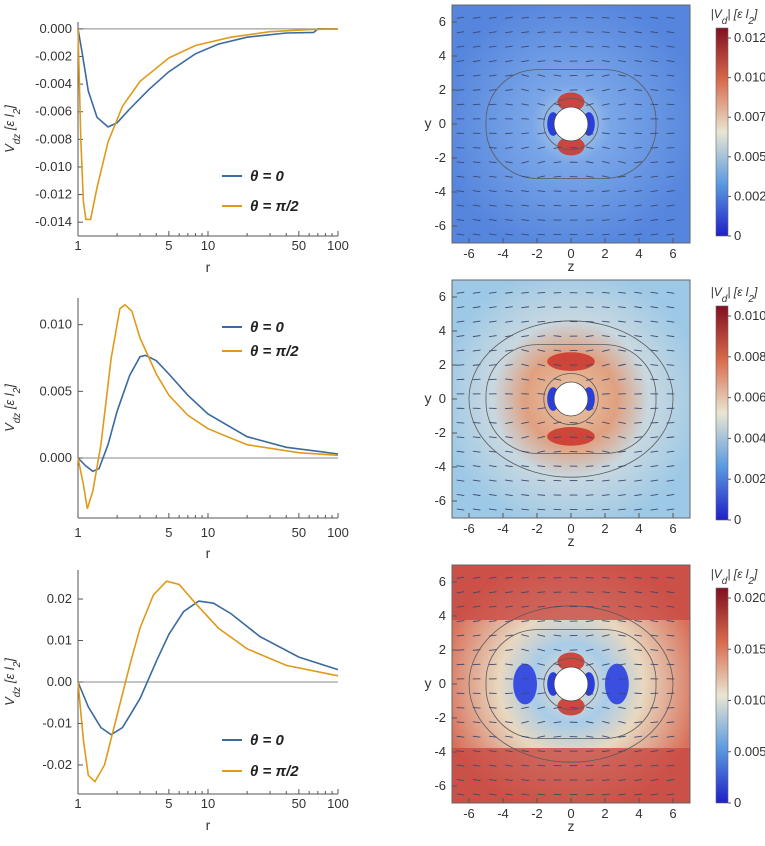 The image size is (765, 846). I want to click on y-tick-label: -6, so click(440, 225).